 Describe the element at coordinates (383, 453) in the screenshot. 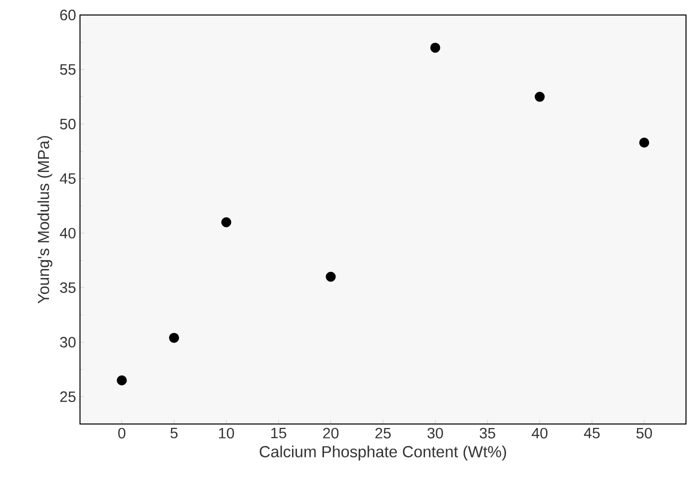

I see `x-axis-title: Calcium Phosphate Content (Wt%)` at that location.